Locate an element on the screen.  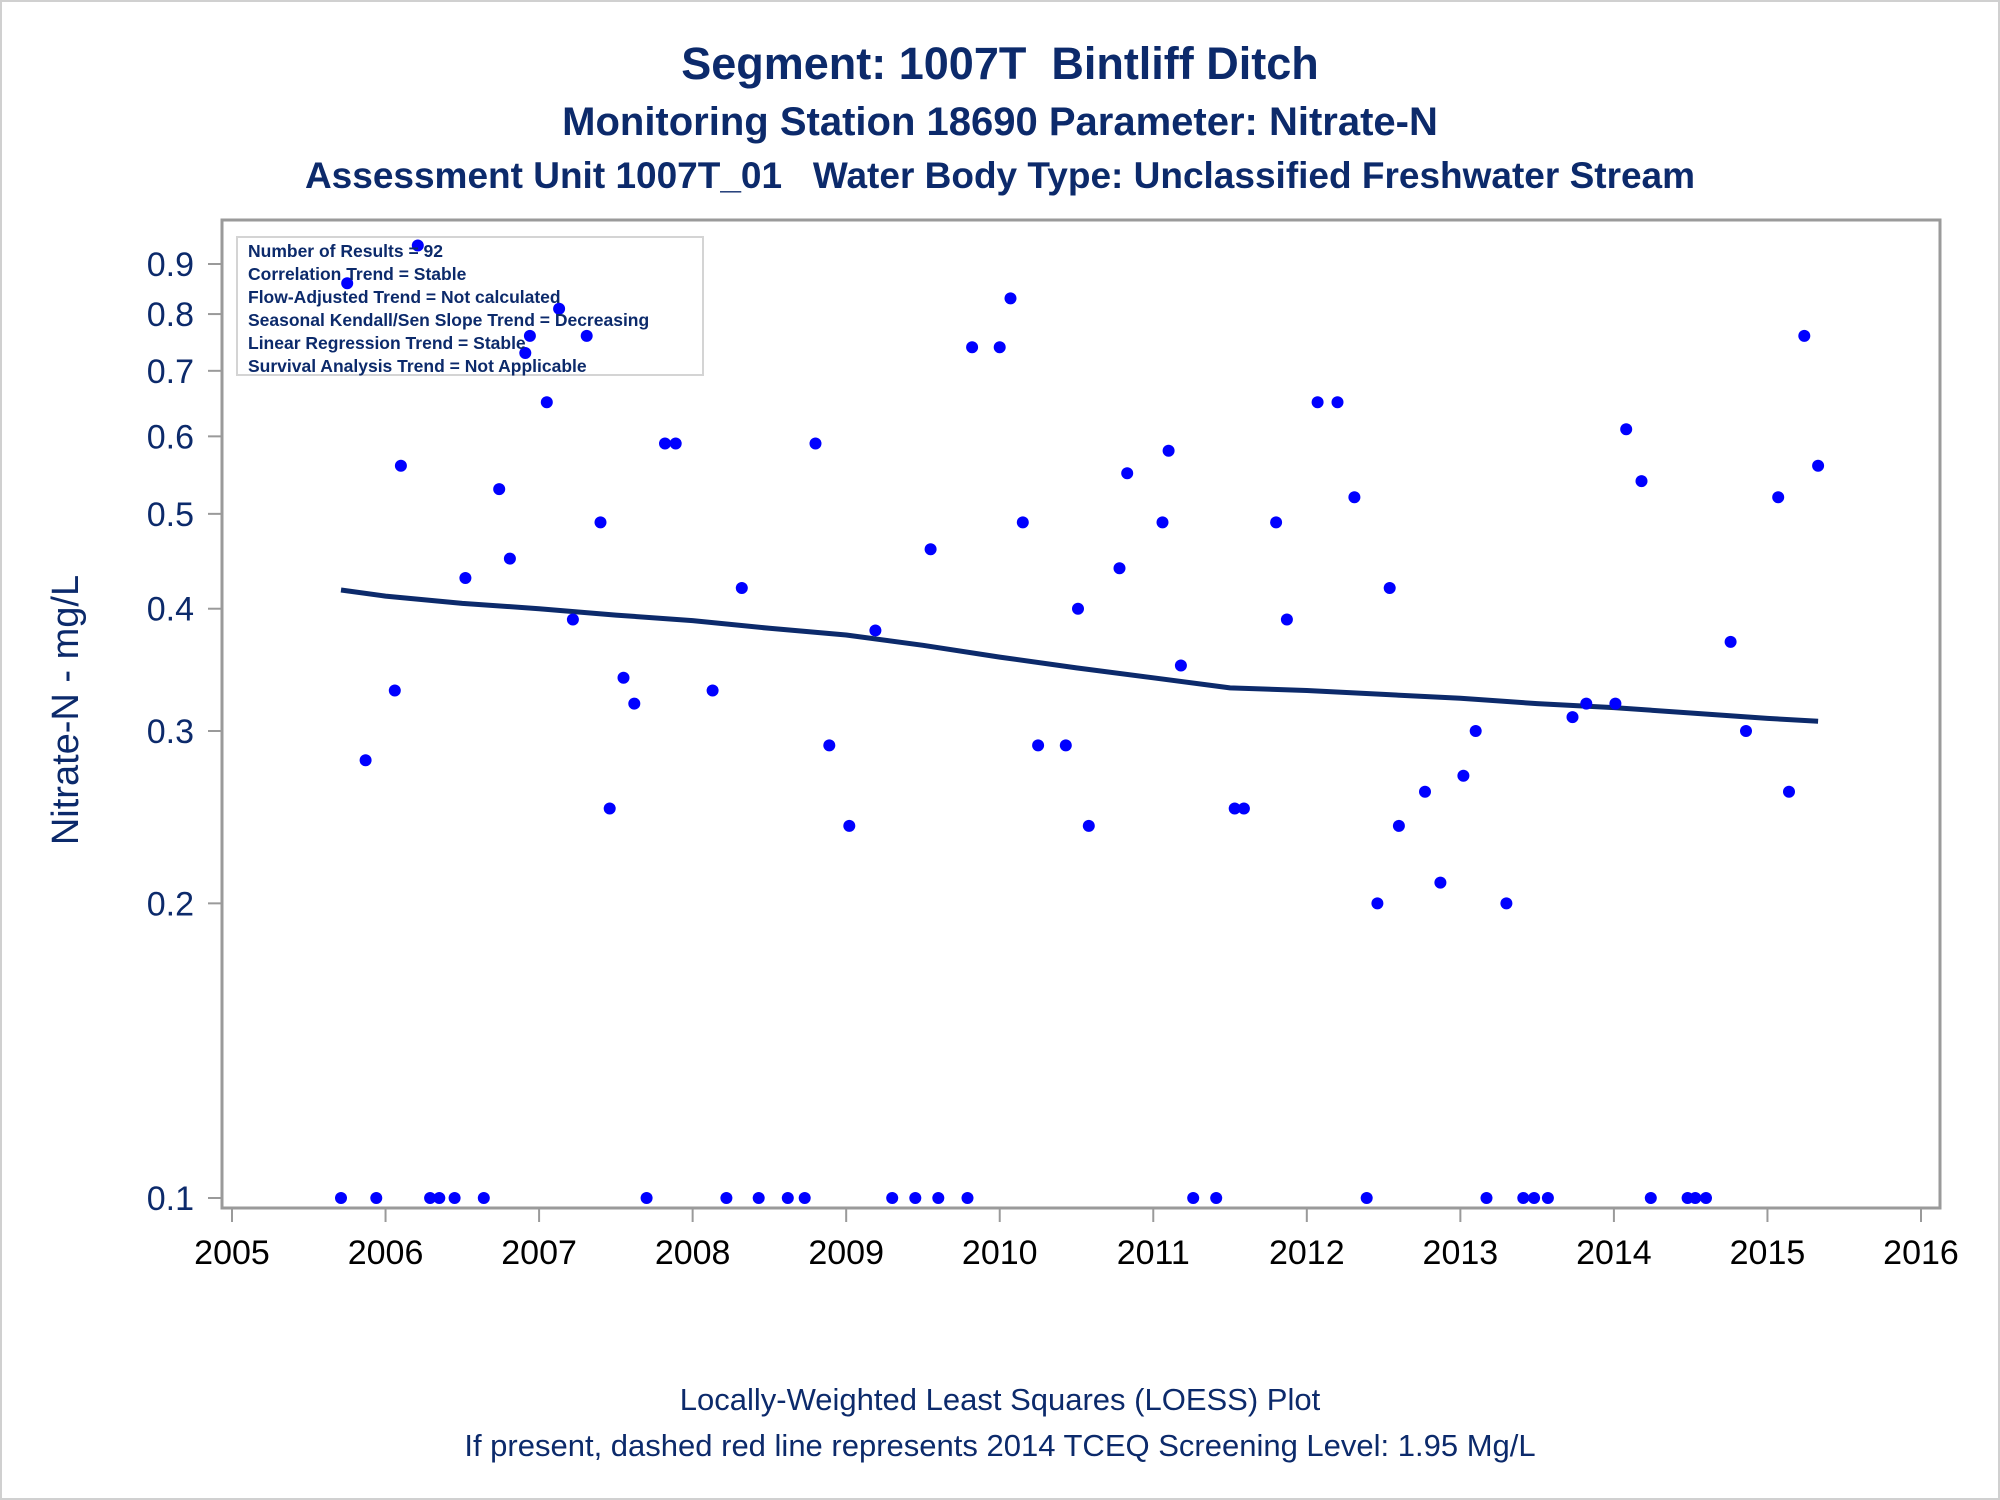
x-tick-label: 2011 is located at coordinates (1153, 1253).